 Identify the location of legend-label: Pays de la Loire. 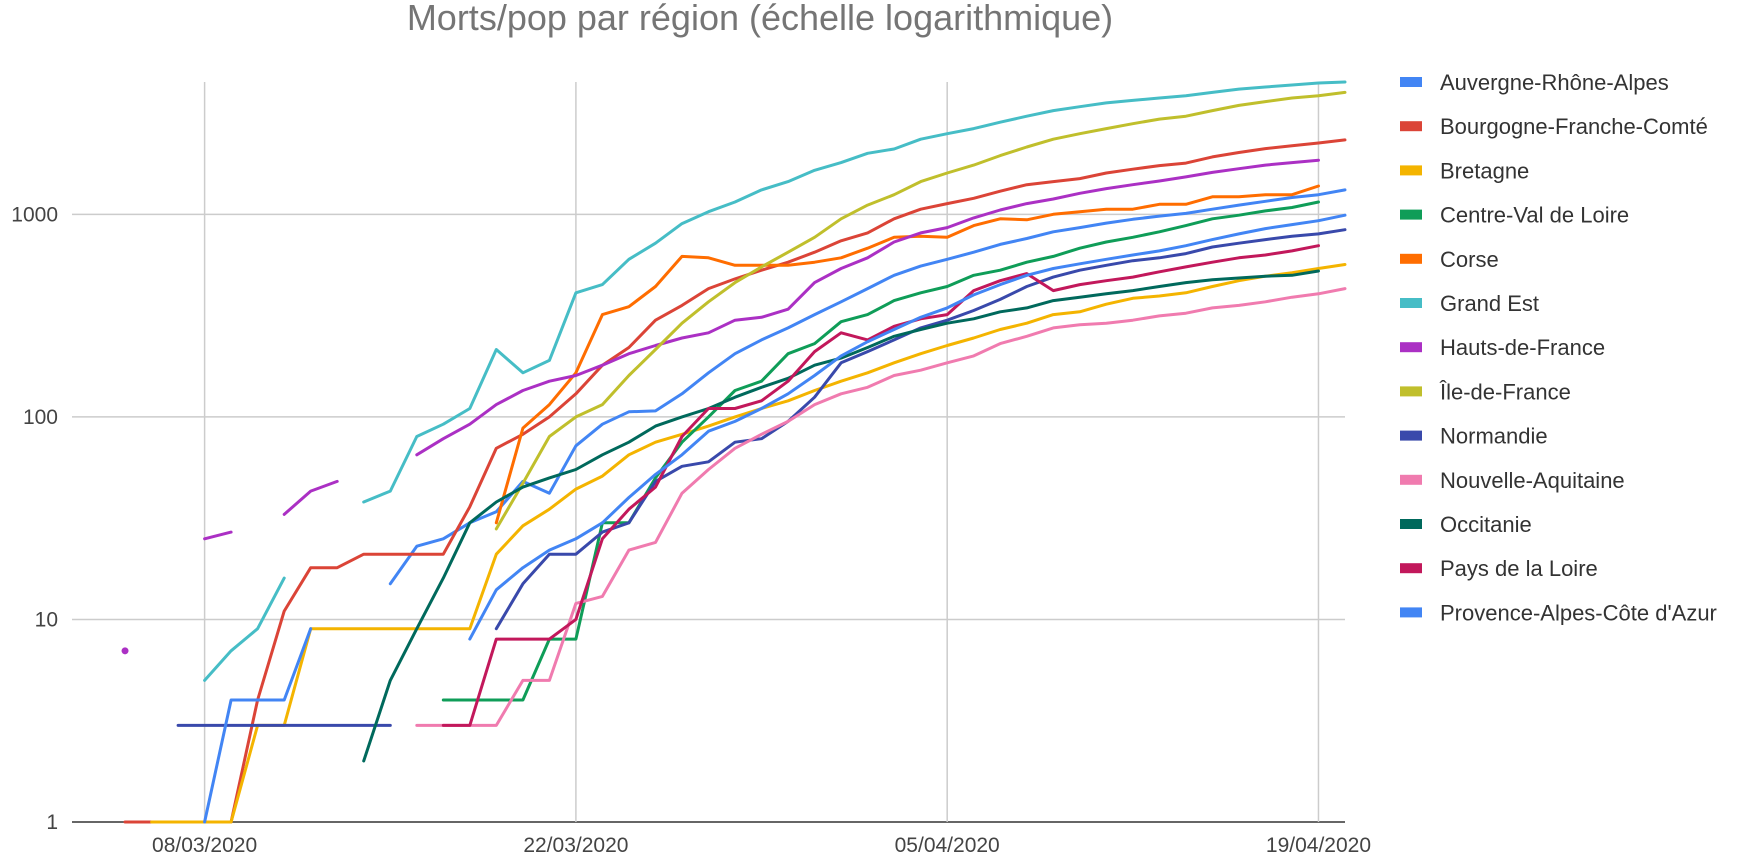
(1519, 568).